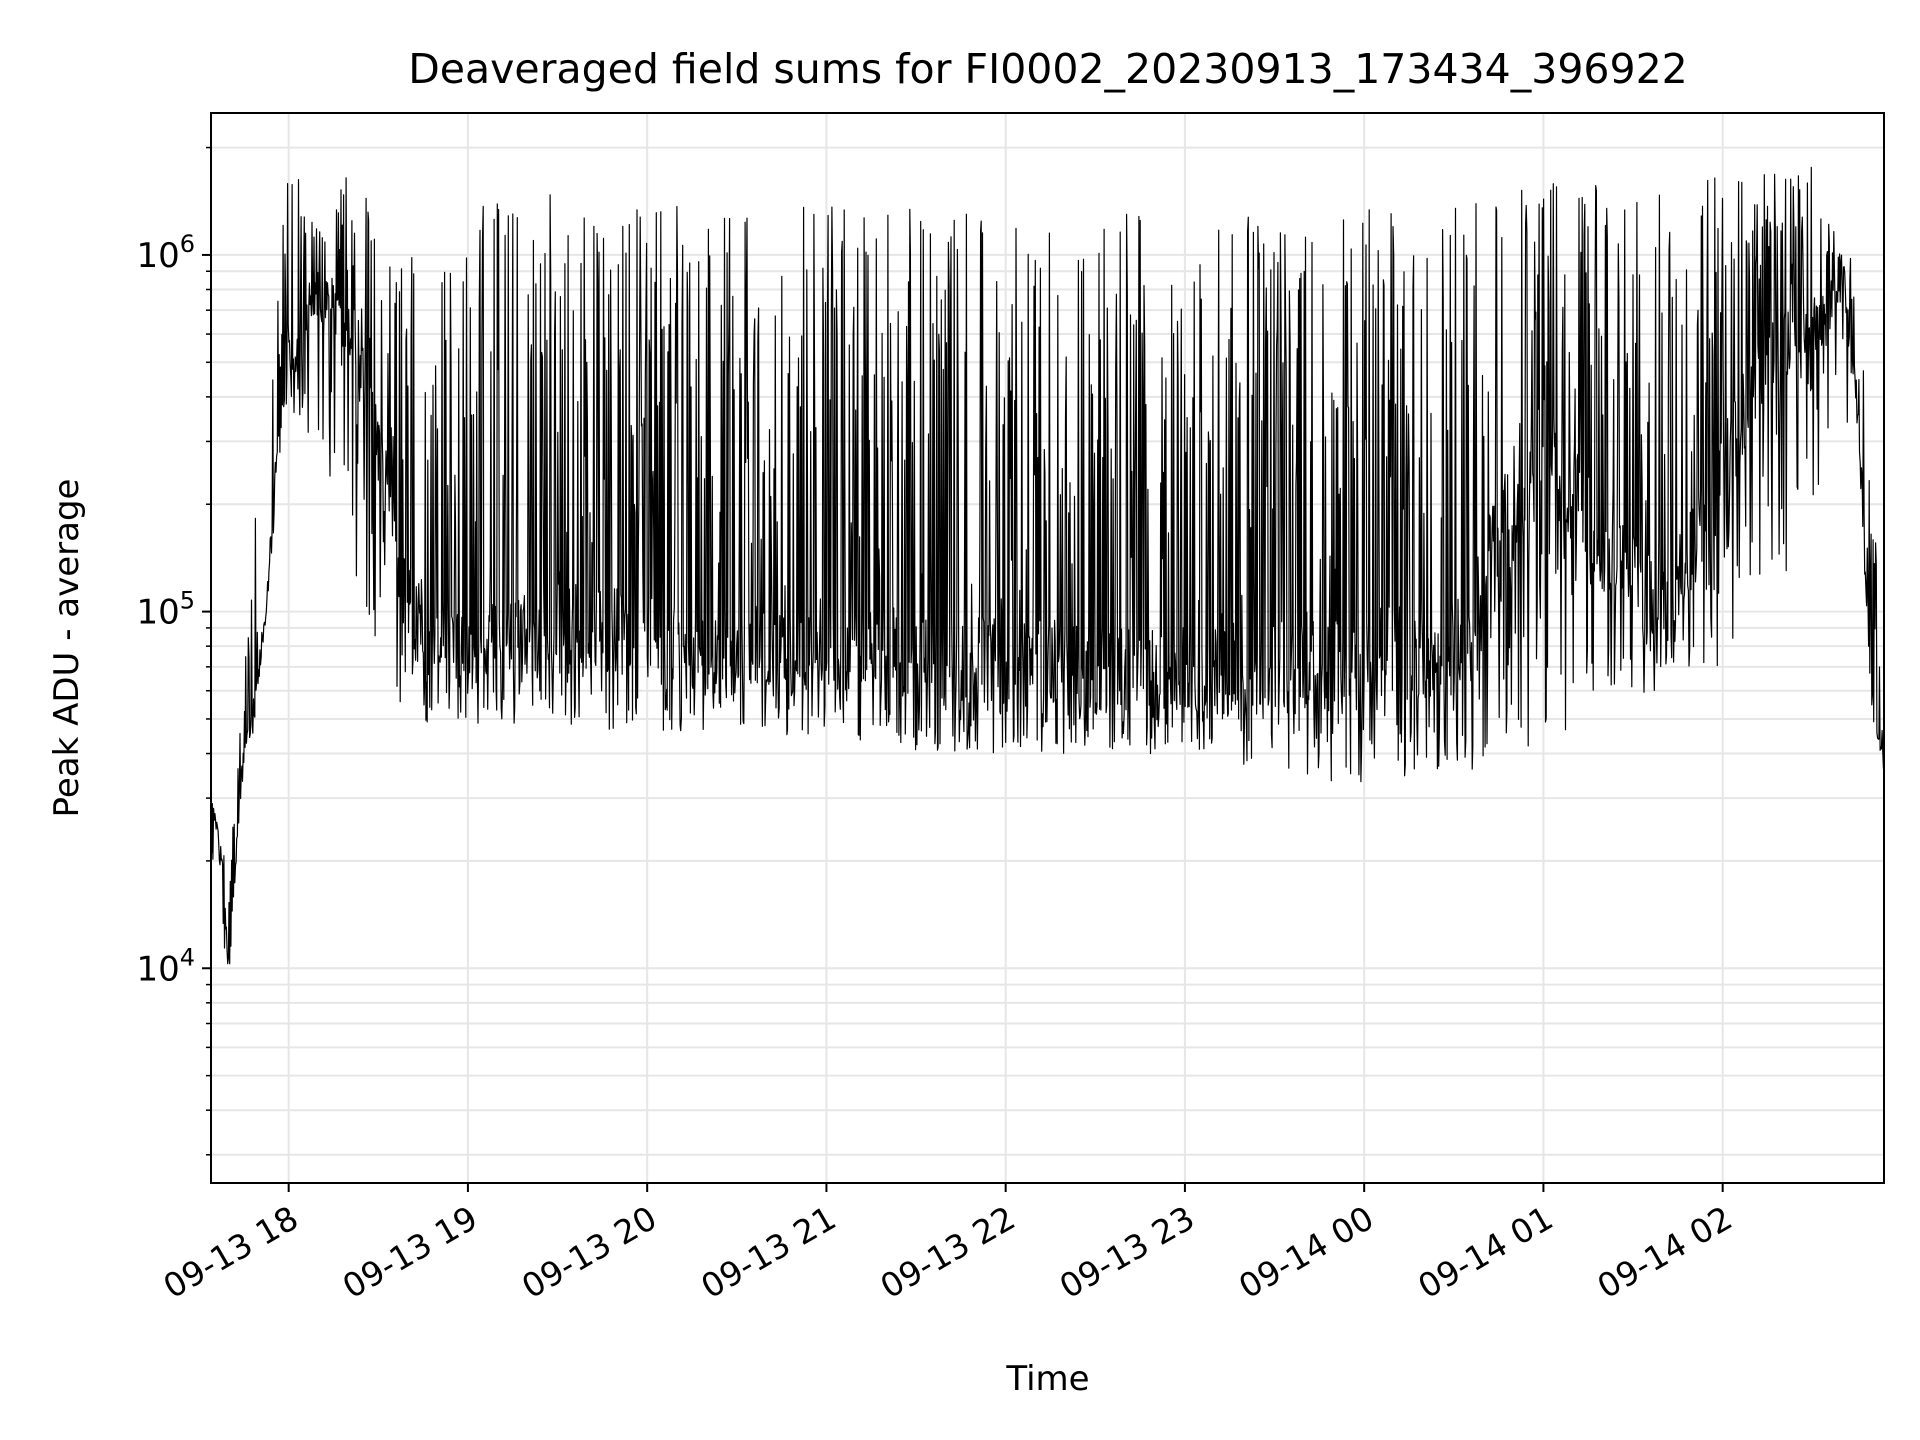  I want to click on y-axis-label: Peak ADU - average, so click(67, 648).